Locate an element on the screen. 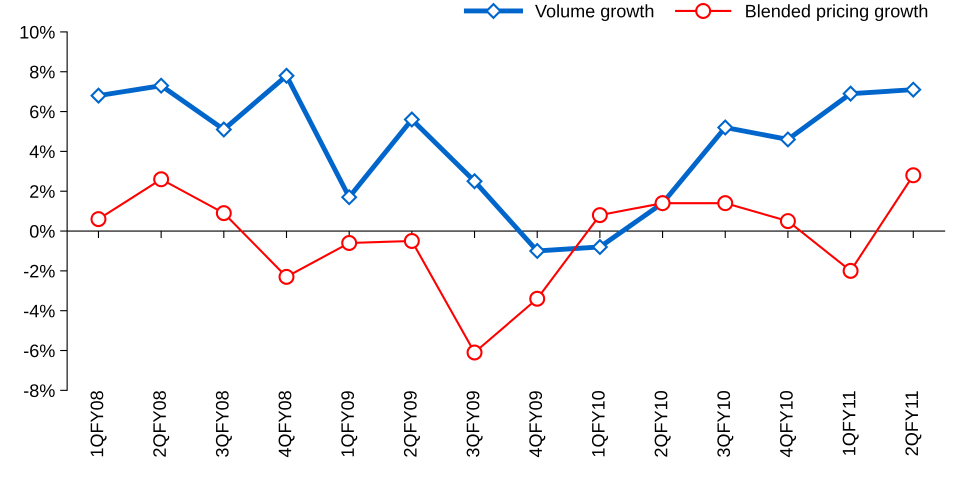  x-tick-label: 2QFY09 is located at coordinates (412, 424).